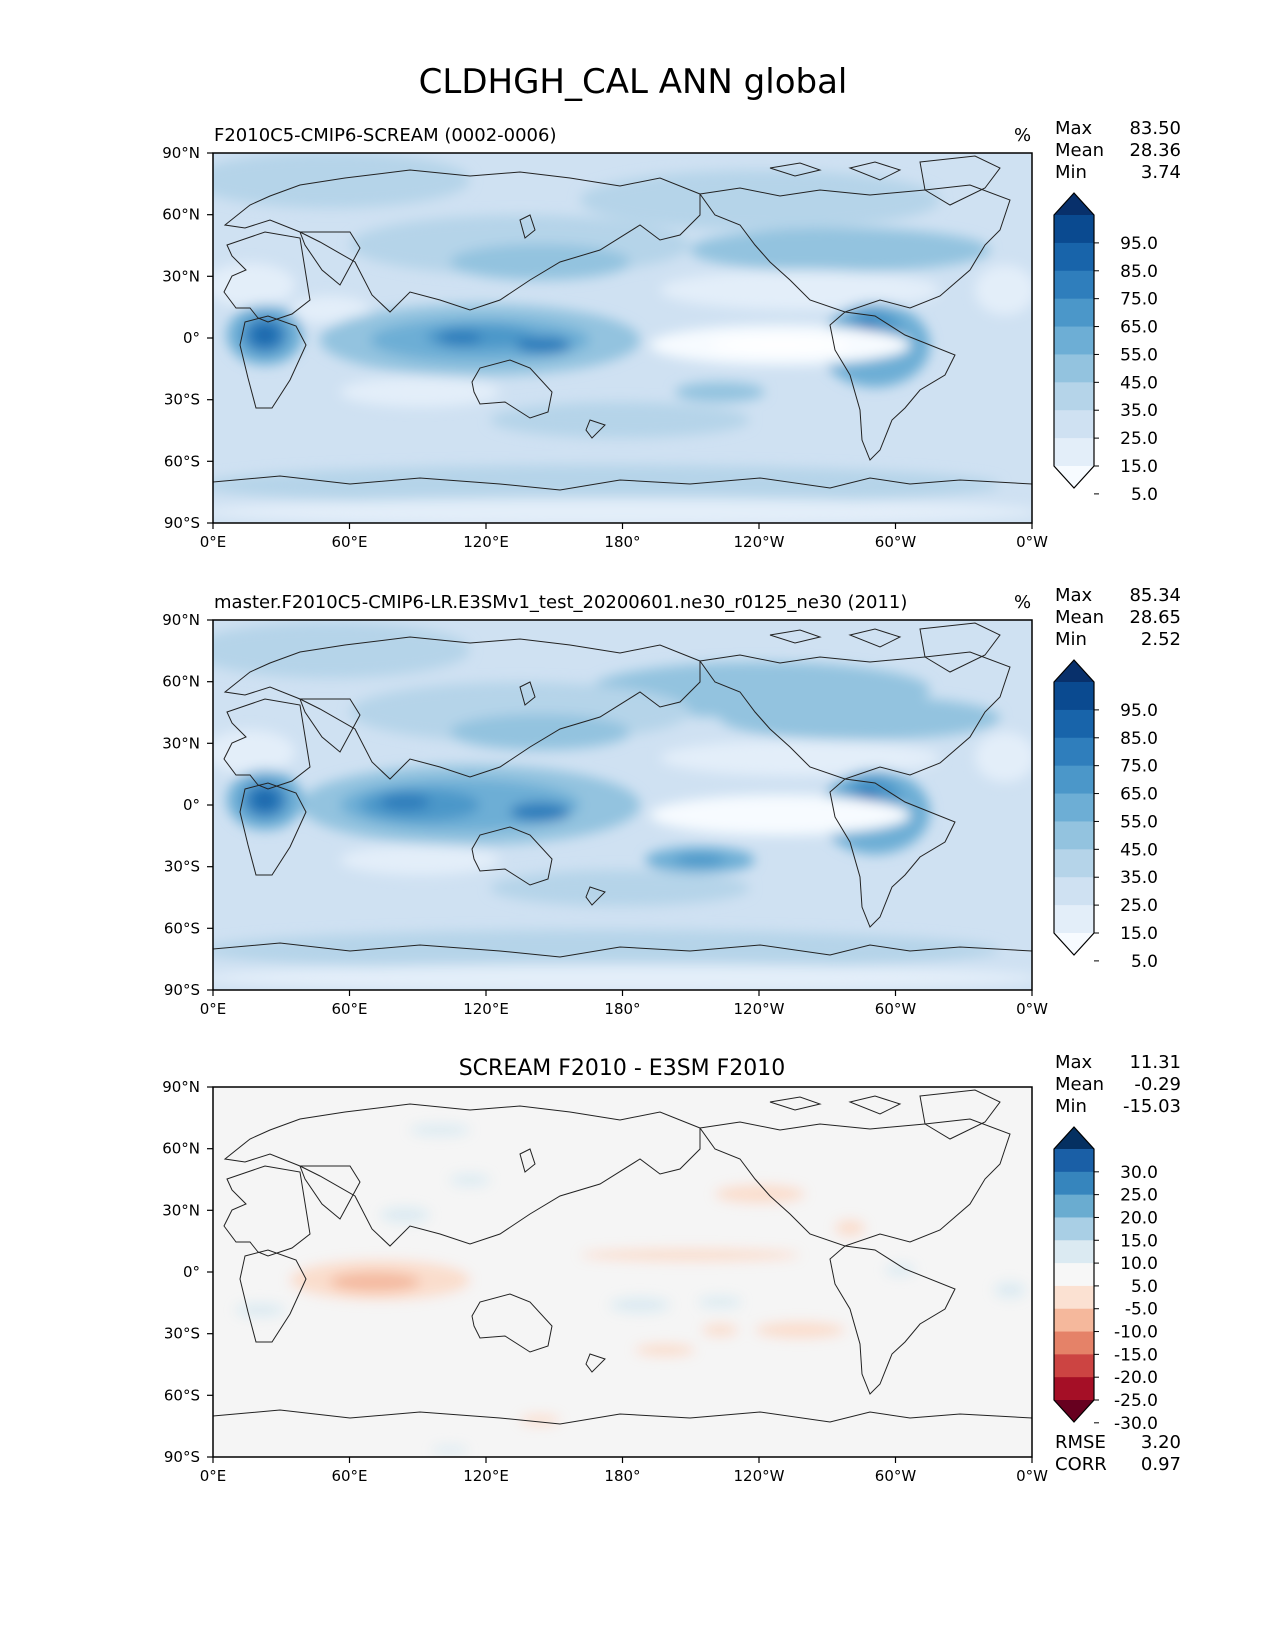 Image resolution: width=1275 pixels, height=1650 pixels. I want to click on stat-value: 83.50, so click(1155, 128).